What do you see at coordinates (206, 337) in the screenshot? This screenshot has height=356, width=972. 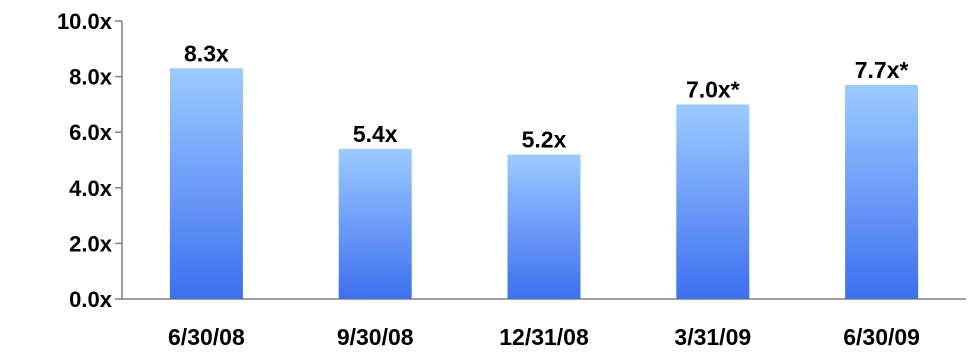 I see `x-category-label: 6/30/08` at bounding box center [206, 337].